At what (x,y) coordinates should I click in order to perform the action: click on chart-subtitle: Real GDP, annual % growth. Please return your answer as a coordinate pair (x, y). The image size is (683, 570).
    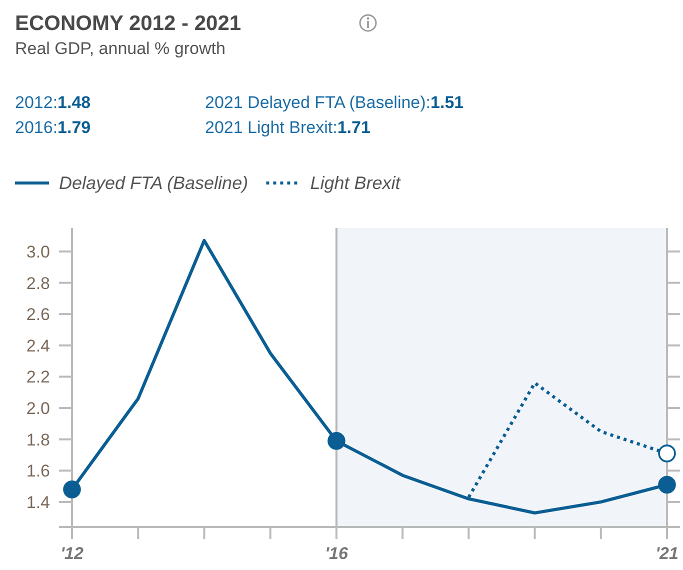
    Looking at the image, I should click on (120, 48).